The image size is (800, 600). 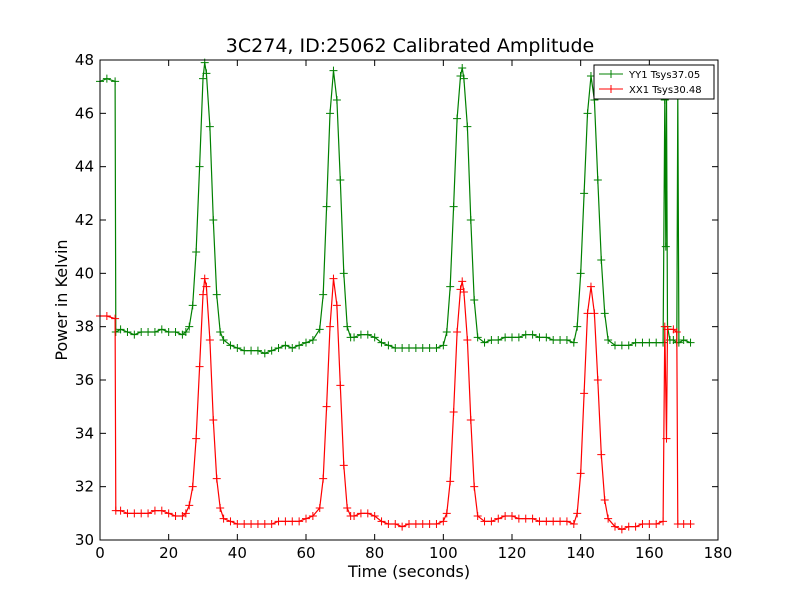 What do you see at coordinates (84, 220) in the screenshot?
I see `y-tick-label: 42` at bounding box center [84, 220].